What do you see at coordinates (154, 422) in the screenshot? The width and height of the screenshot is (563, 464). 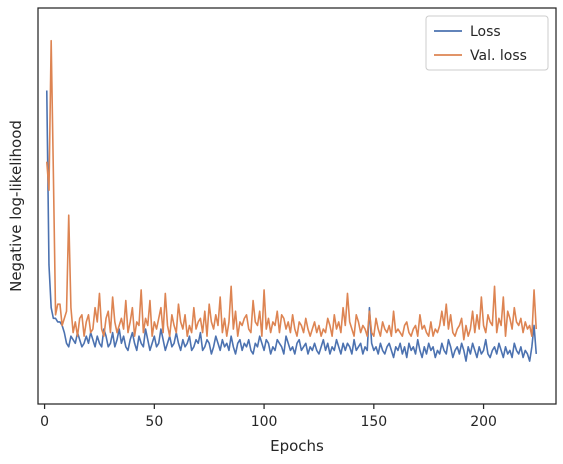 I see `x-tick-label: 50` at bounding box center [154, 422].